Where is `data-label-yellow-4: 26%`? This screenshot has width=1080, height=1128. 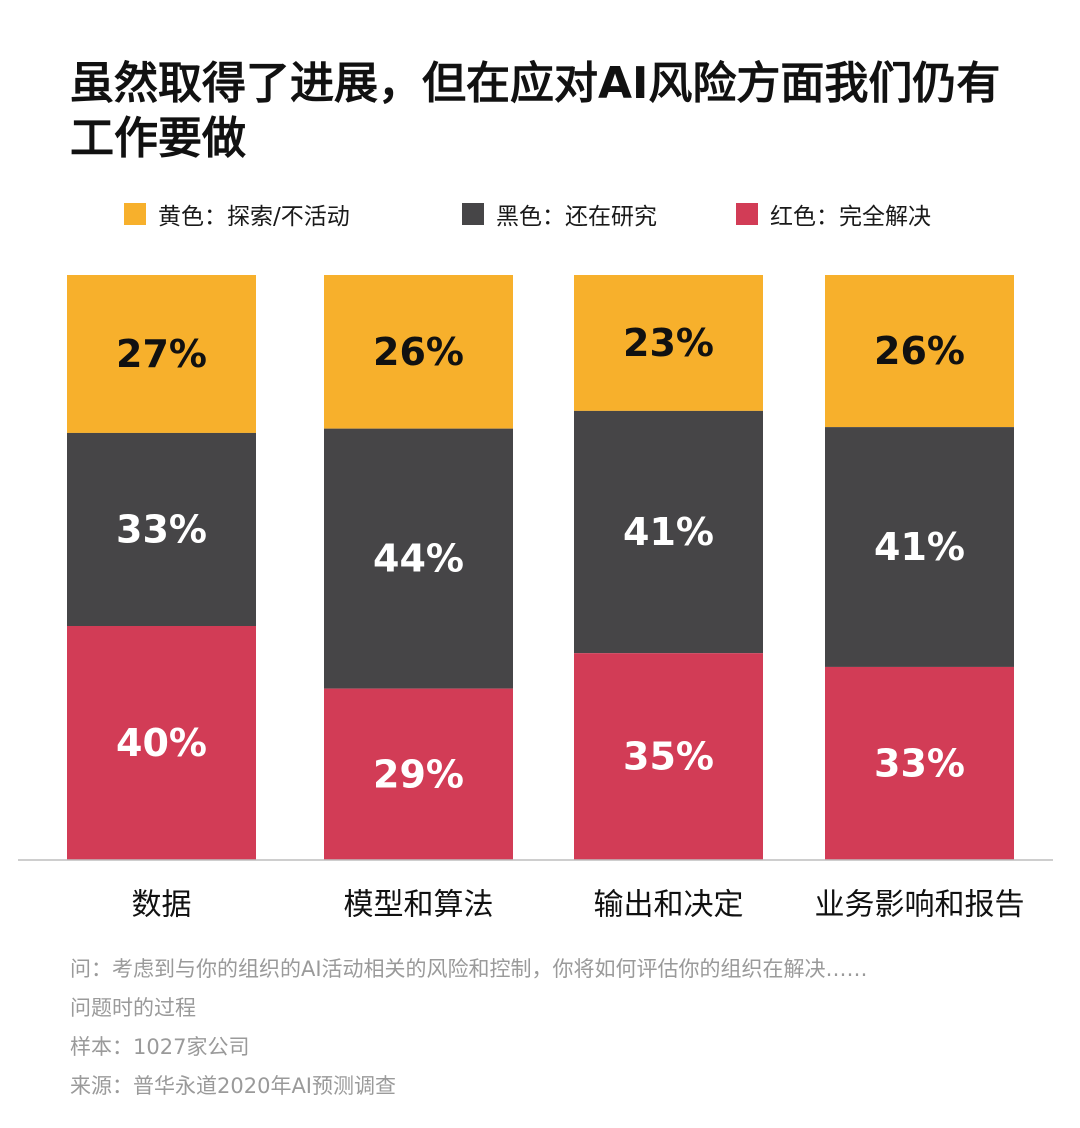
data-label-yellow-4: 26% is located at coordinates (919, 351).